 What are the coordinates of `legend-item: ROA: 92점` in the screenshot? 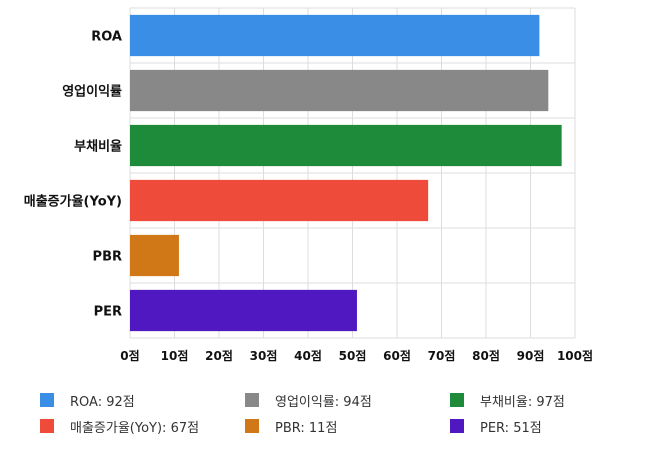 It's located at (87, 400).